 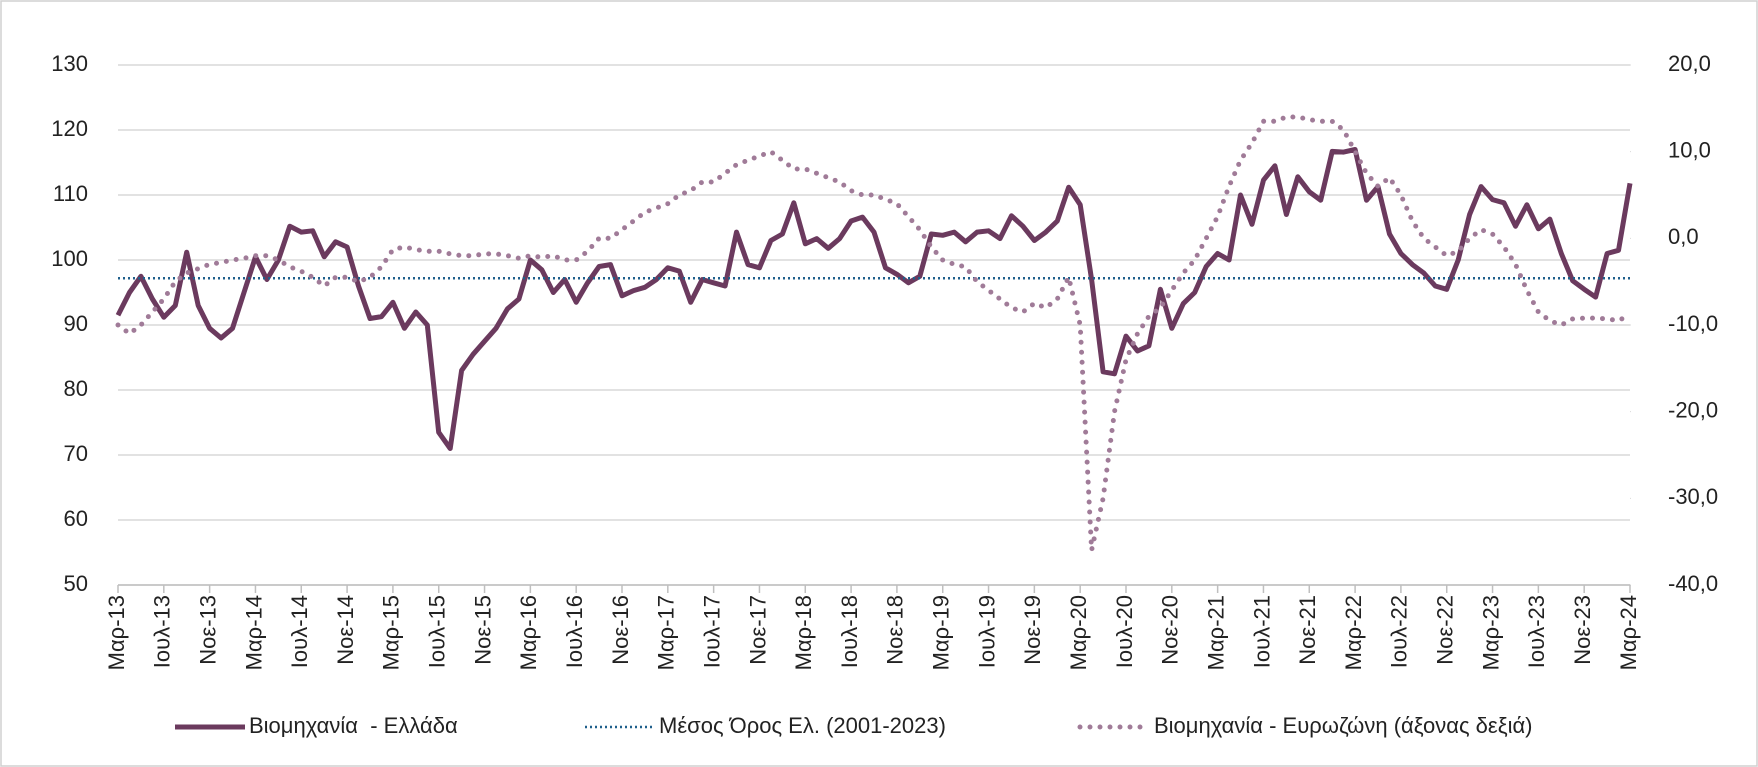 What do you see at coordinates (1261, 631) in the screenshot?
I see `x-tick-label: Ιουλ-21` at bounding box center [1261, 631].